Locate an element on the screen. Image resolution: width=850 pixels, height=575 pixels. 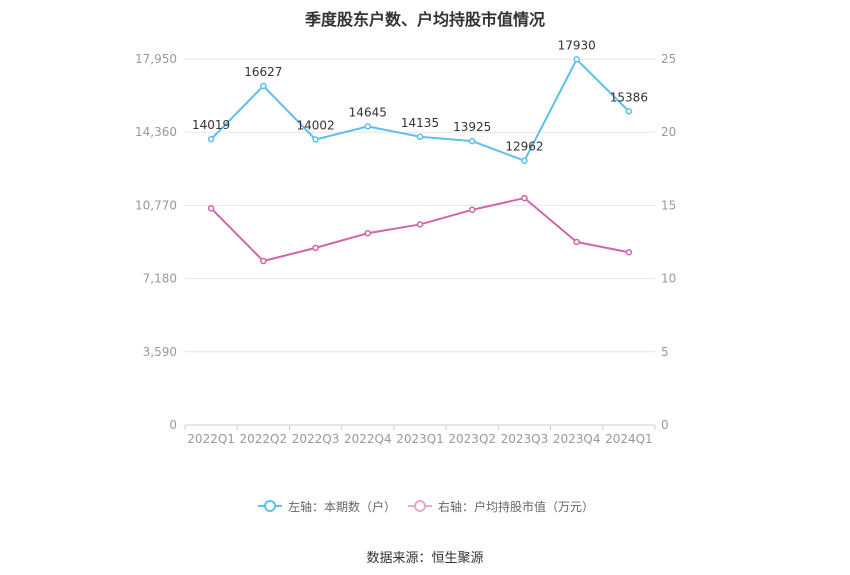
data-label: 15386 is located at coordinates (629, 97).